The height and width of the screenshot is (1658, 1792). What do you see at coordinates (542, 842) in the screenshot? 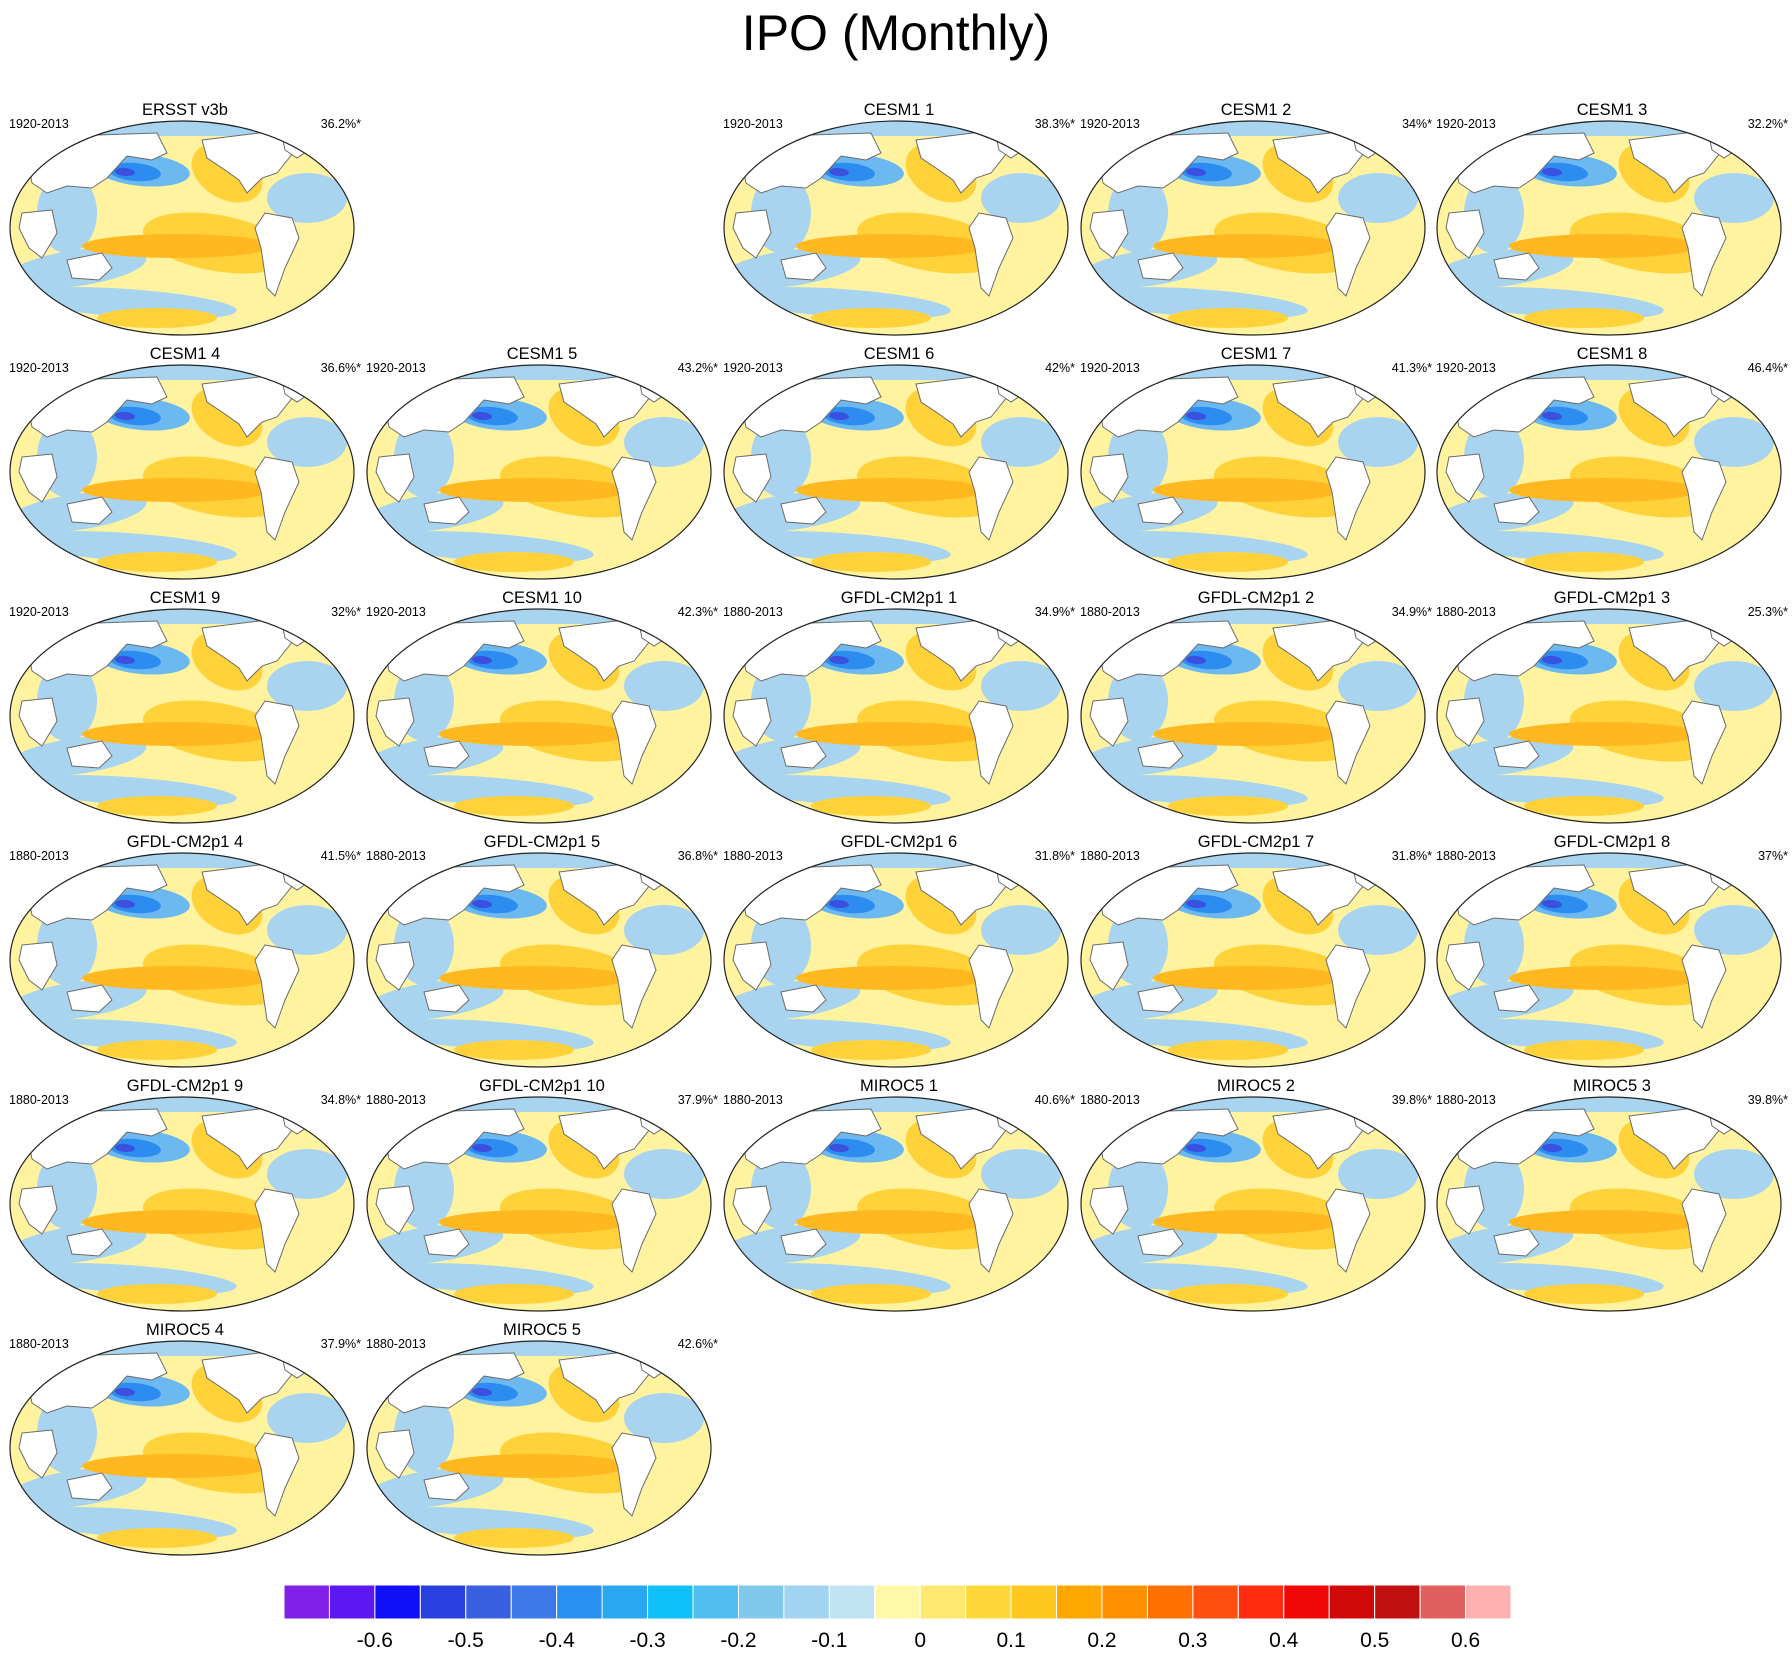
I see `panel-title: GFDL-CM2p1 5` at bounding box center [542, 842].